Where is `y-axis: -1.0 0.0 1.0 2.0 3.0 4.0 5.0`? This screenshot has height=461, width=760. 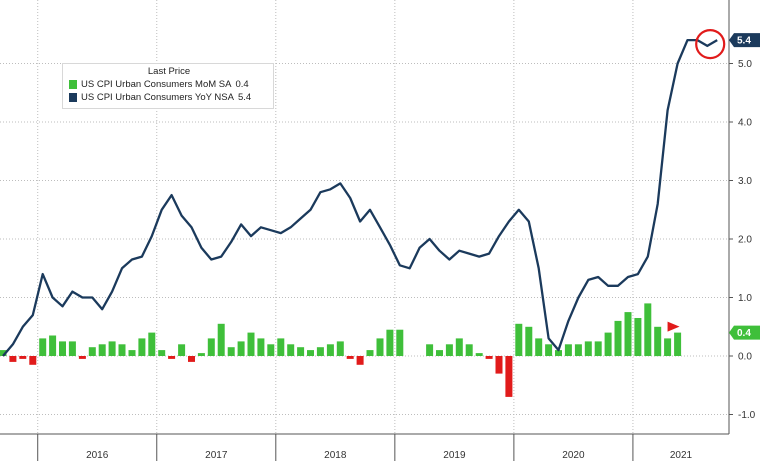 y-axis: -1.0 0.0 1.0 2.0 3.0 4.0 5.0 is located at coordinates (742, 217).